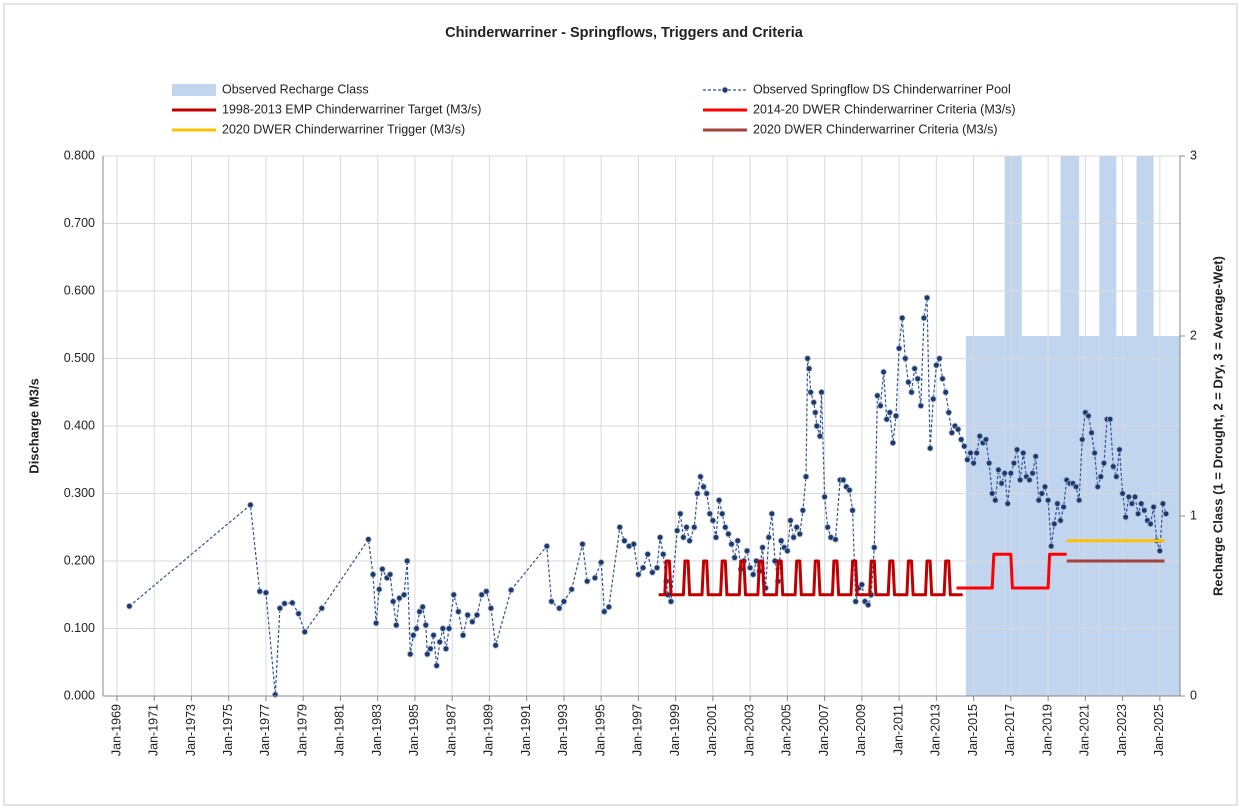 Image resolution: width=1242 pixels, height=810 pixels. I want to click on x-tick-label: Jan-1985, so click(414, 730).